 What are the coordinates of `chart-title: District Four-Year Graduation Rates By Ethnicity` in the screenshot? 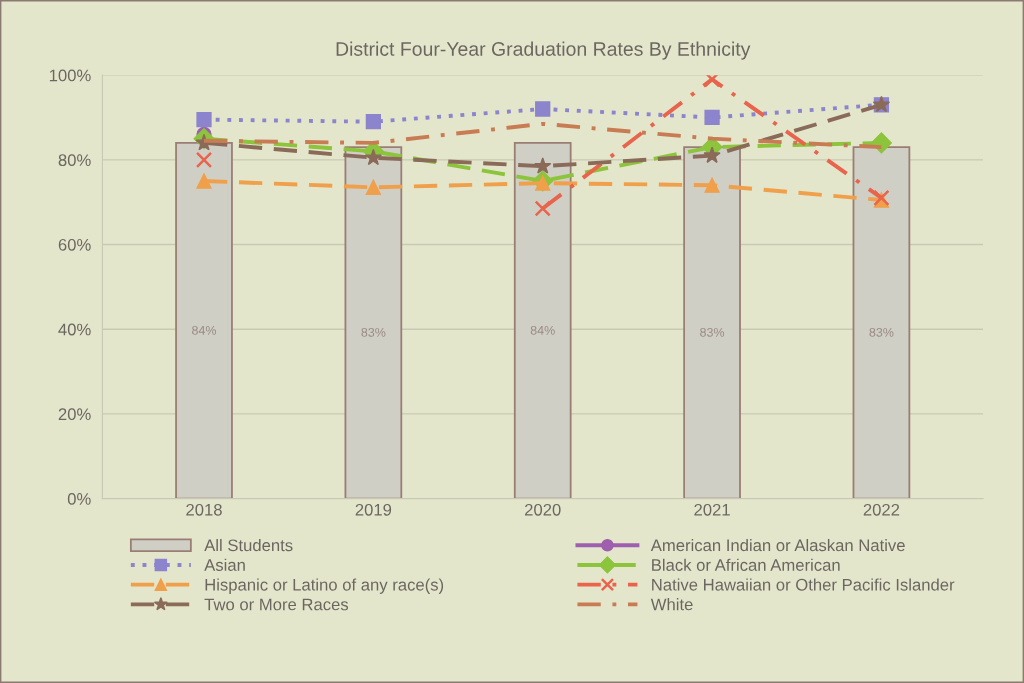 It's located at (543, 50).